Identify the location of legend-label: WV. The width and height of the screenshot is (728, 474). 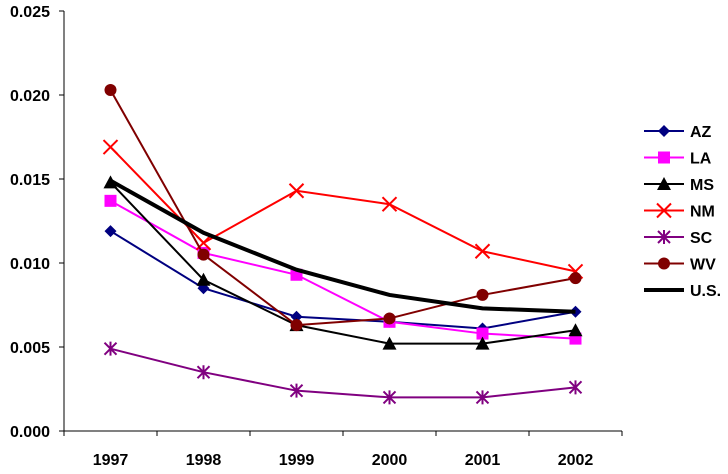
(703, 265).